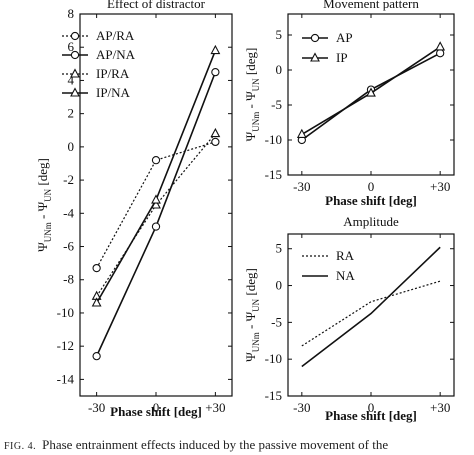 Image resolution: width=474 pixels, height=455 pixels. What do you see at coordinates (345, 275) in the screenshot?
I see `legend-label: NA` at bounding box center [345, 275].